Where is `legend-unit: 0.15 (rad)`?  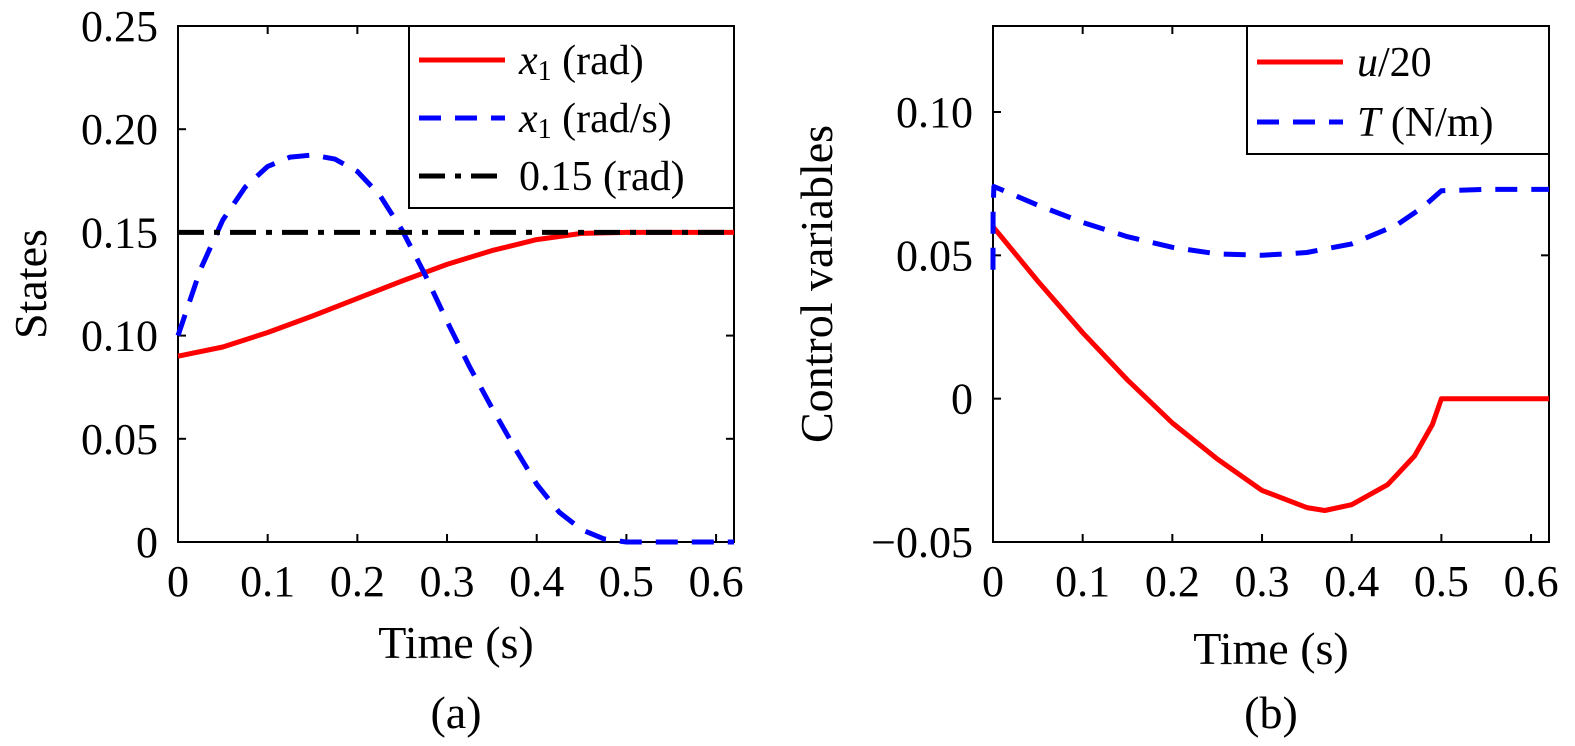
legend-unit: 0.15 (rad) is located at coordinates (602, 177).